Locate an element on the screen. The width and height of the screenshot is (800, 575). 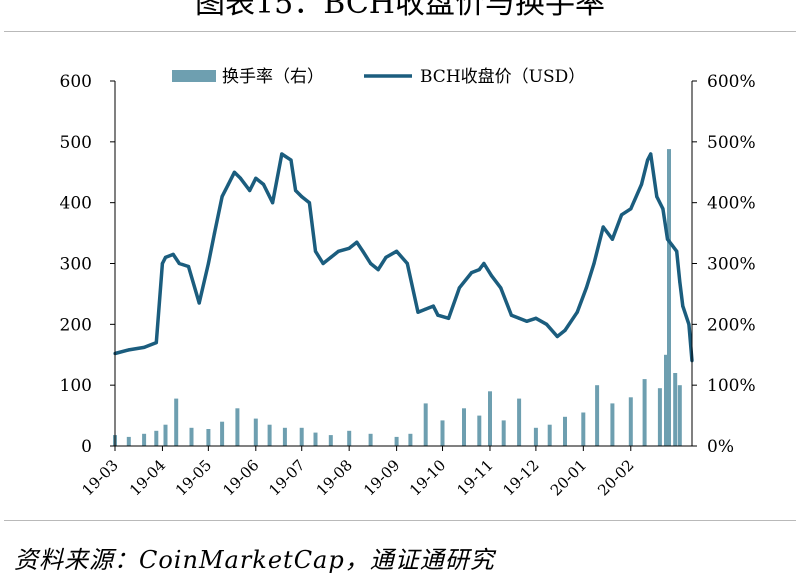
legend: 换手率（右） BCH收盘价（USD） is located at coordinates (378, 77).